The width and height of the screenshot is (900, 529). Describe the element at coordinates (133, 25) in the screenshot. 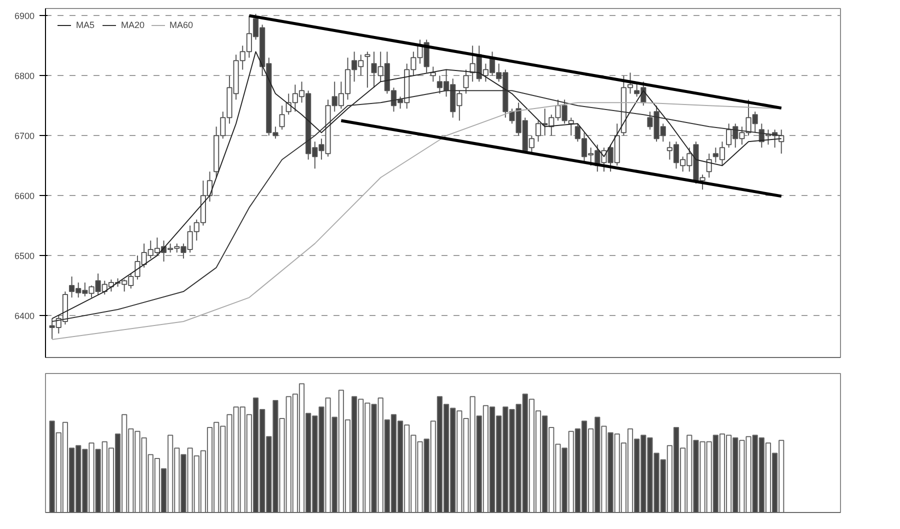

I see `legend-label: MA20` at that location.